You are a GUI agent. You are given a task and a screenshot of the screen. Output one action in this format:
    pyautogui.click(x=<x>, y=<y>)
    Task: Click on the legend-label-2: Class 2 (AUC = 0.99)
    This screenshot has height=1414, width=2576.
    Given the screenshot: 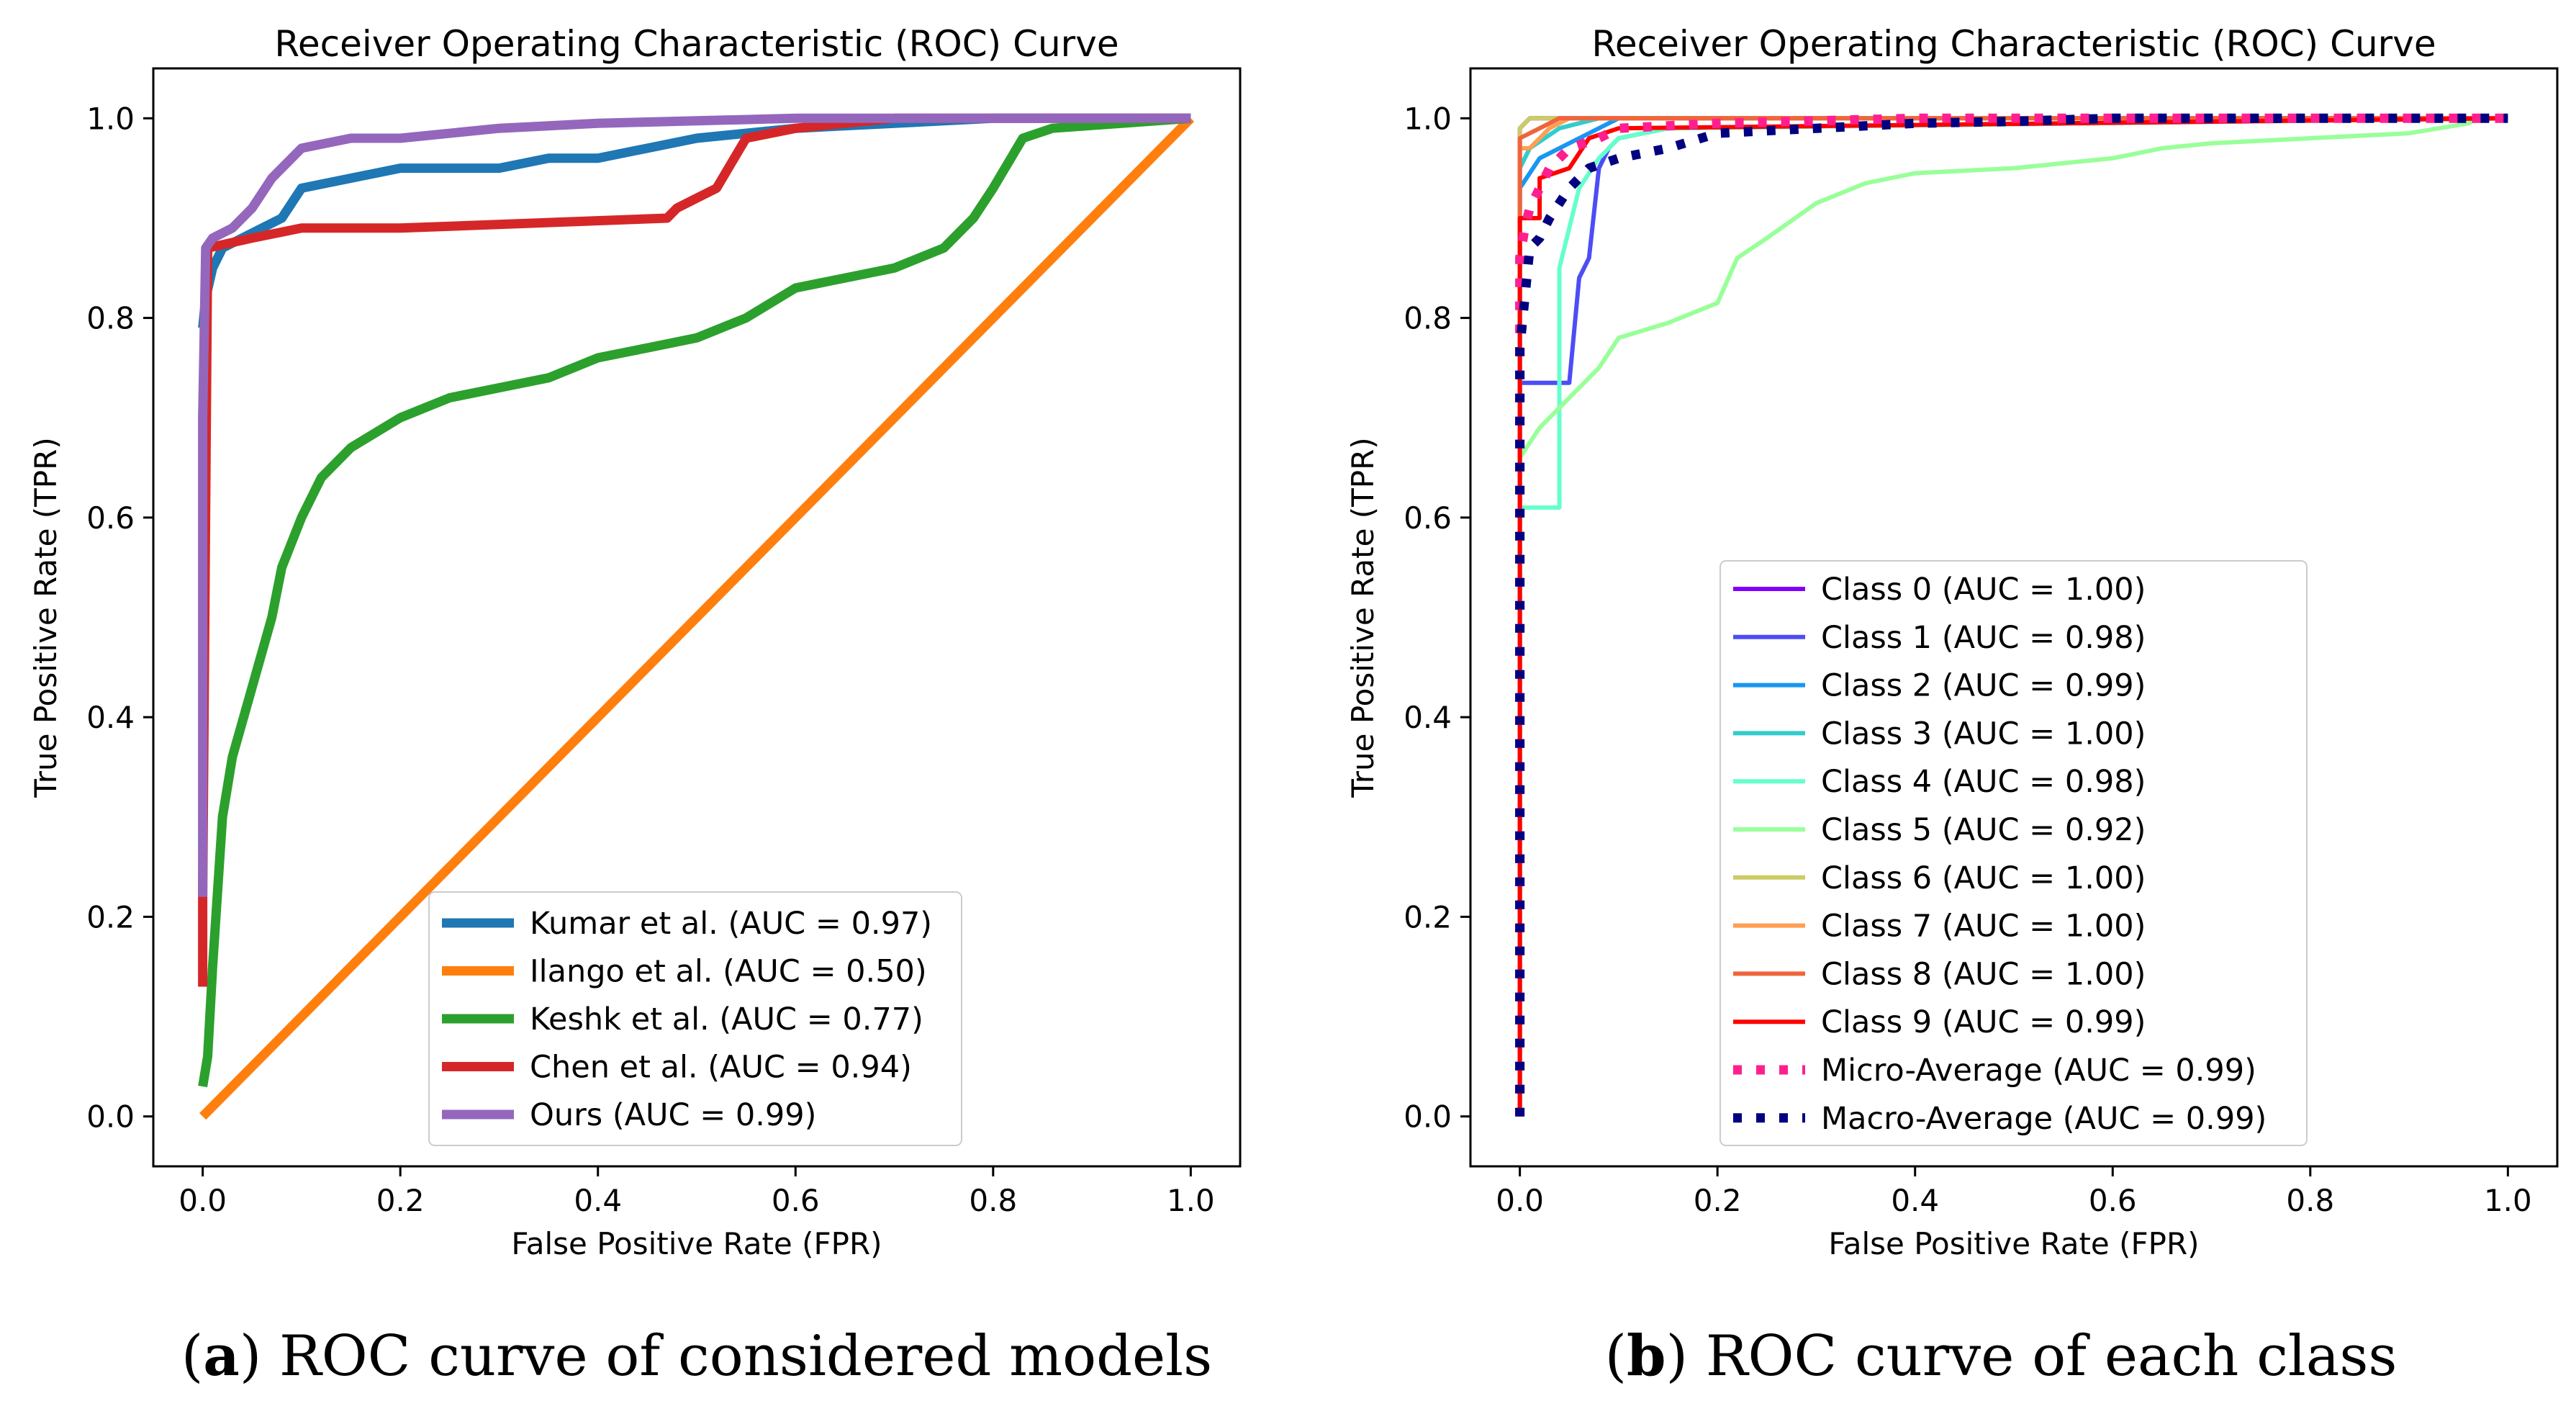 What is the action you would take?
    pyautogui.click(x=1984, y=686)
    